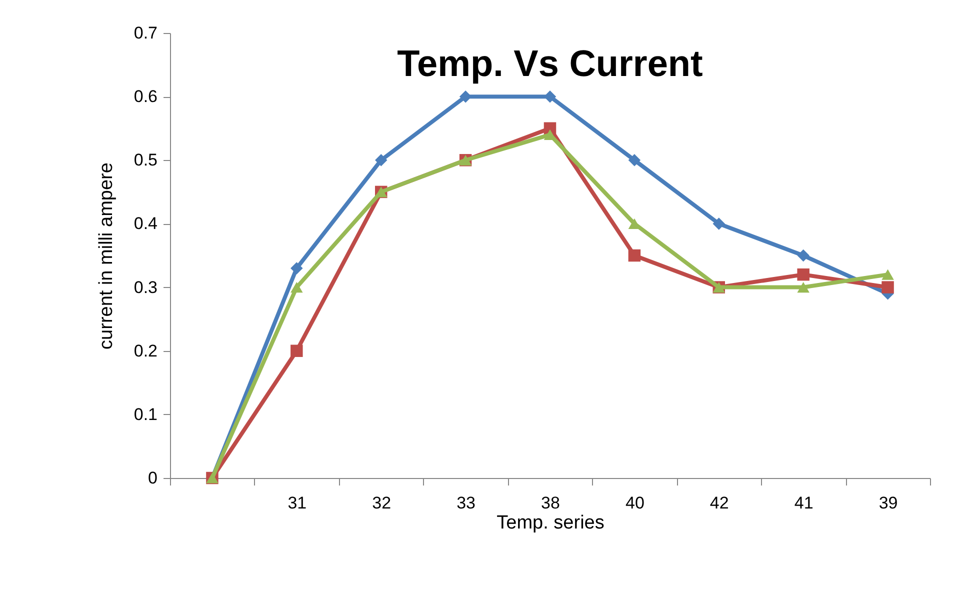  I want to click on x-tick-label: 40, so click(634, 503).